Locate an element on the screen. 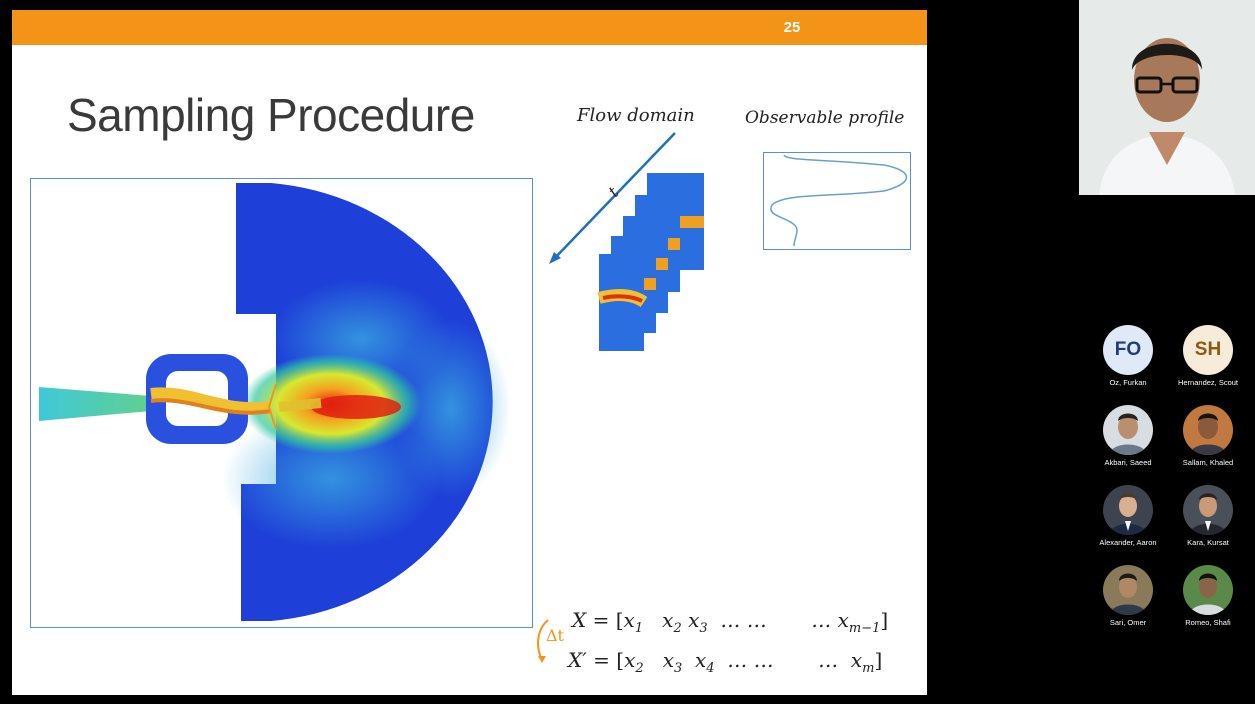  participant-name: Hernandez, Scout is located at coordinates (1208, 382).